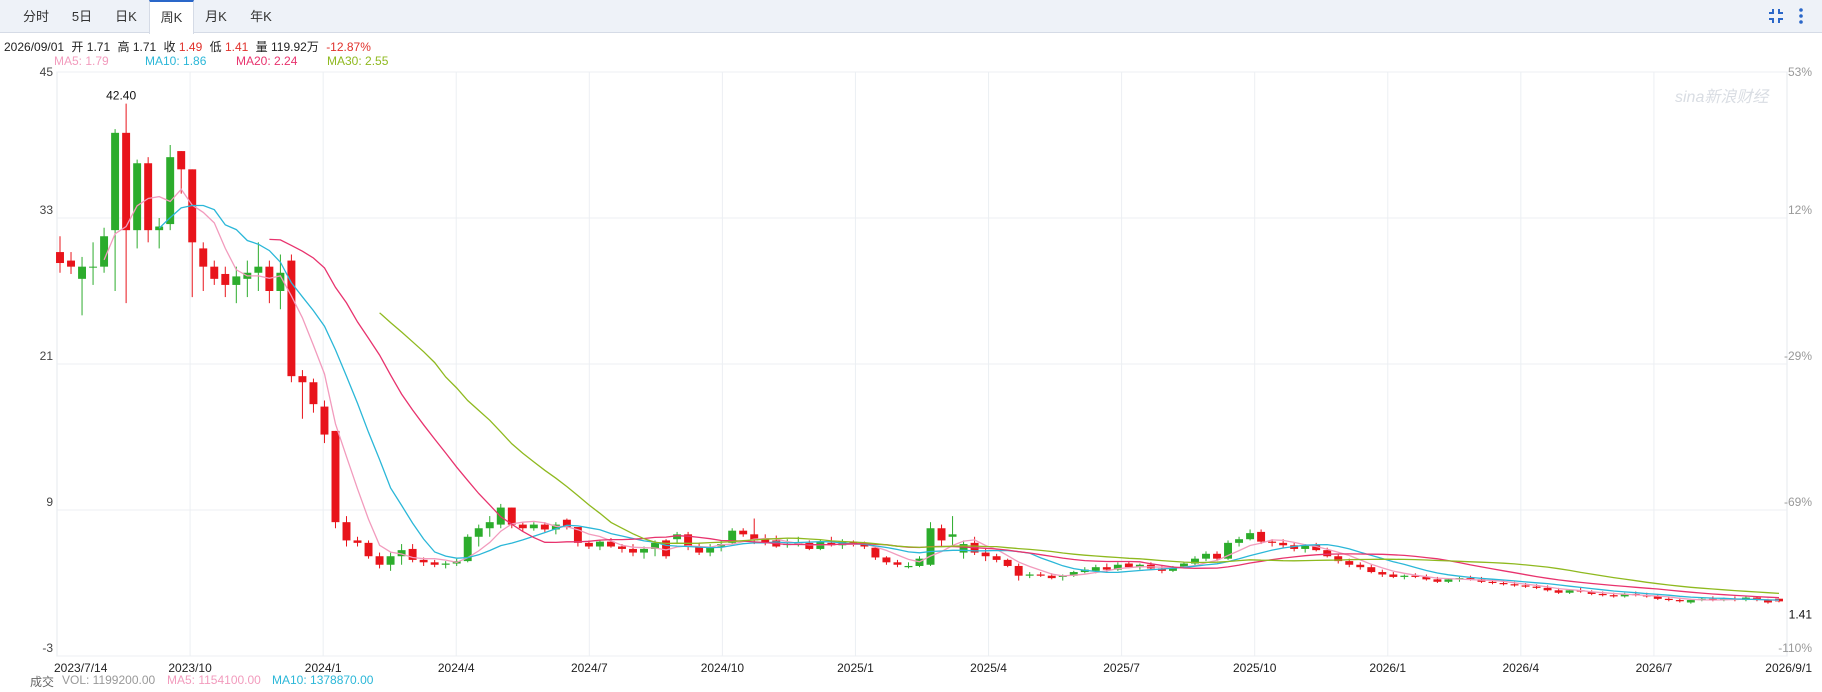  Describe the element at coordinates (1520, 668) in the screenshot. I see `x-tick-label: 2026/4` at that location.